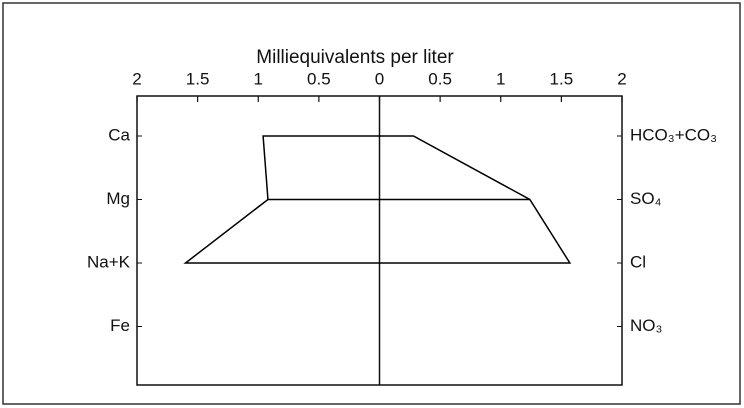 This screenshot has height=408, width=744. Describe the element at coordinates (118, 198) in the screenshot. I see `left-label: Mg` at that location.